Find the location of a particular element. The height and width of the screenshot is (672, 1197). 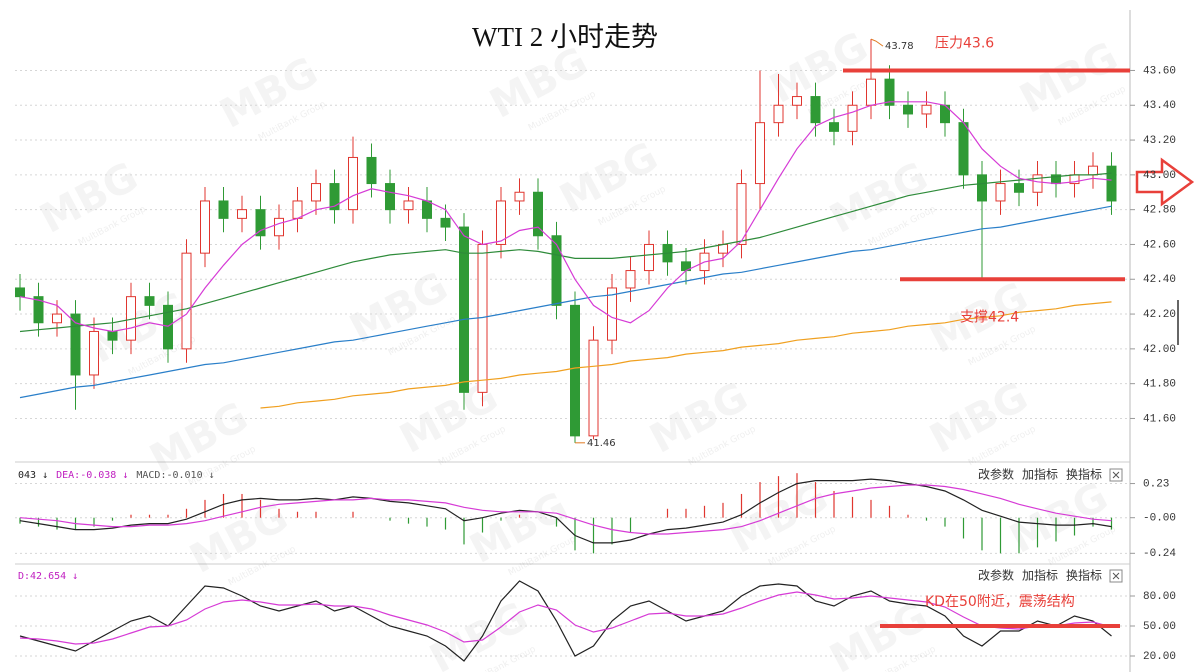

level-label: 支撑42.4 is located at coordinates (989, 317).